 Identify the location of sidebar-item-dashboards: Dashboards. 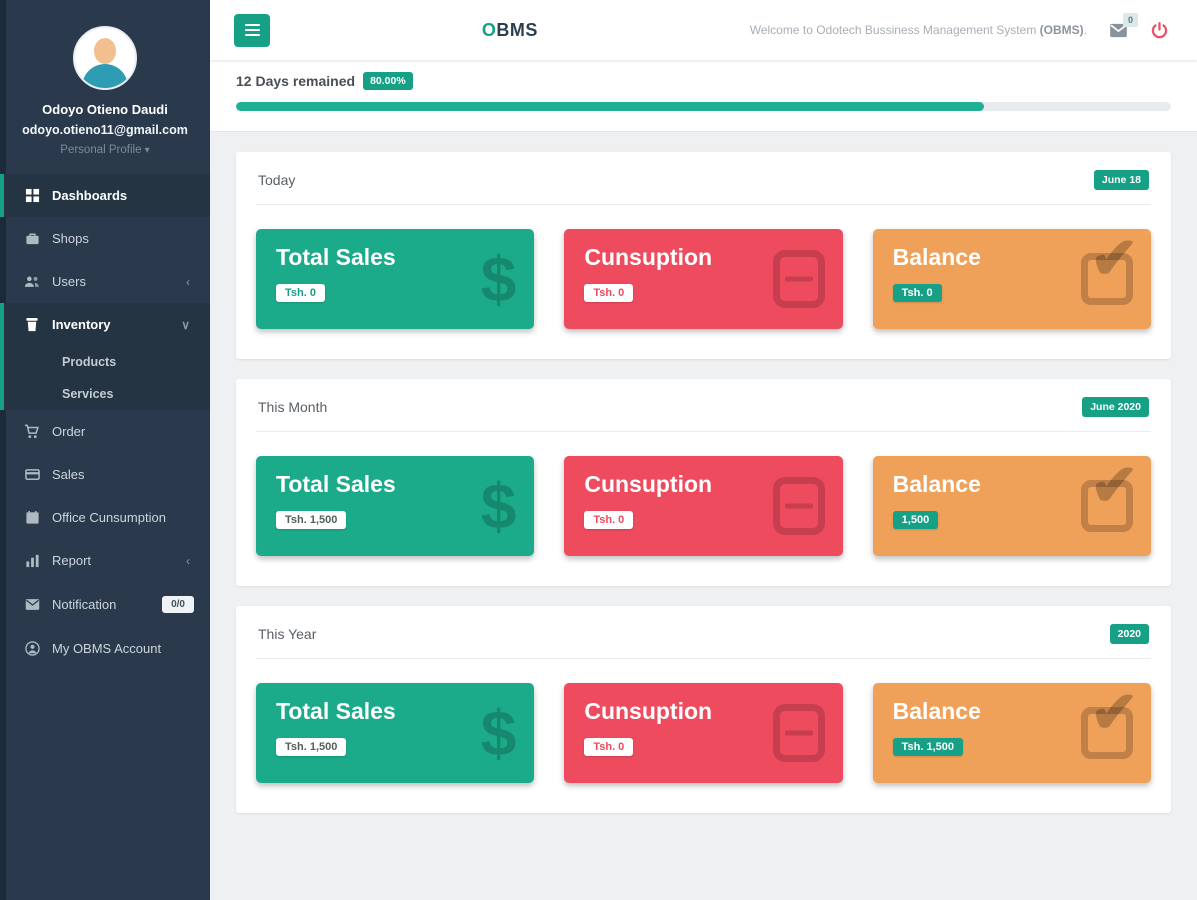
(105, 195).